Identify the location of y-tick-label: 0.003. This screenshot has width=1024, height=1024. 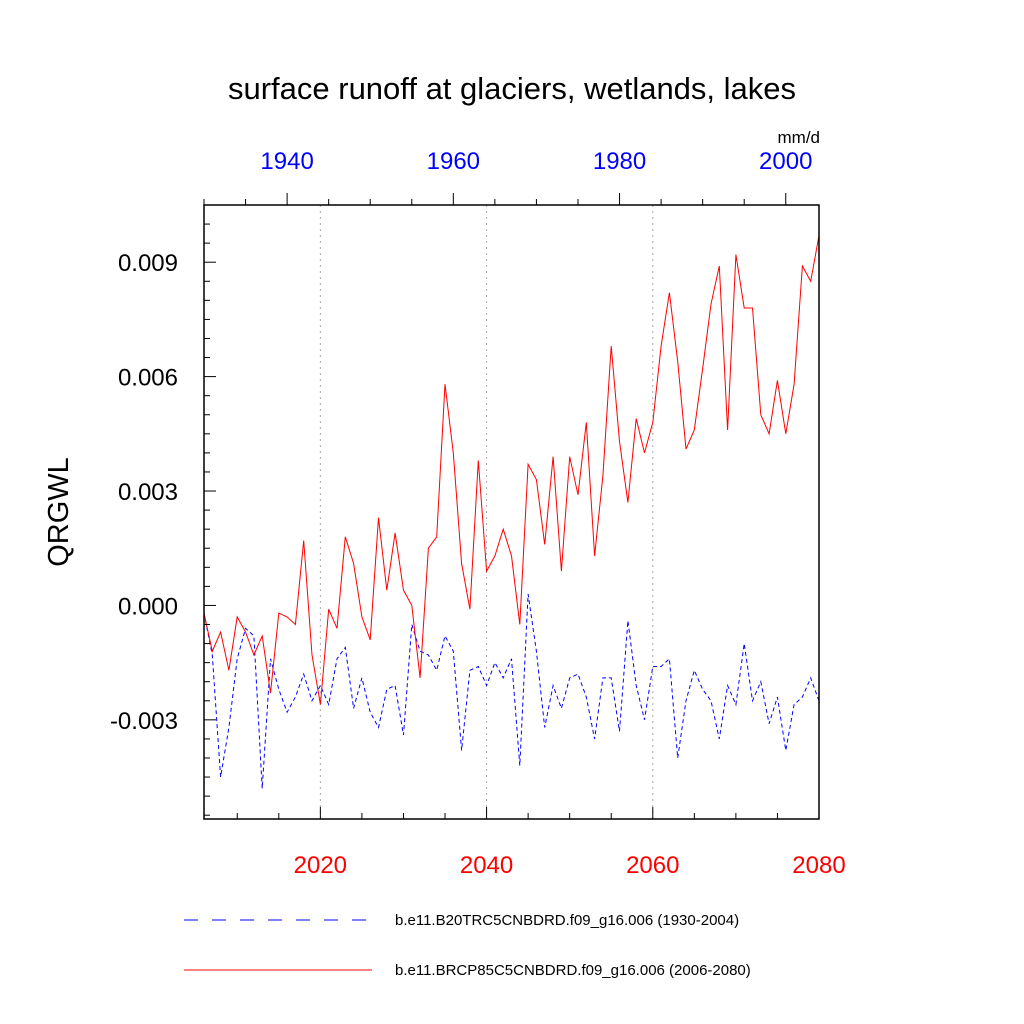
(148, 492).